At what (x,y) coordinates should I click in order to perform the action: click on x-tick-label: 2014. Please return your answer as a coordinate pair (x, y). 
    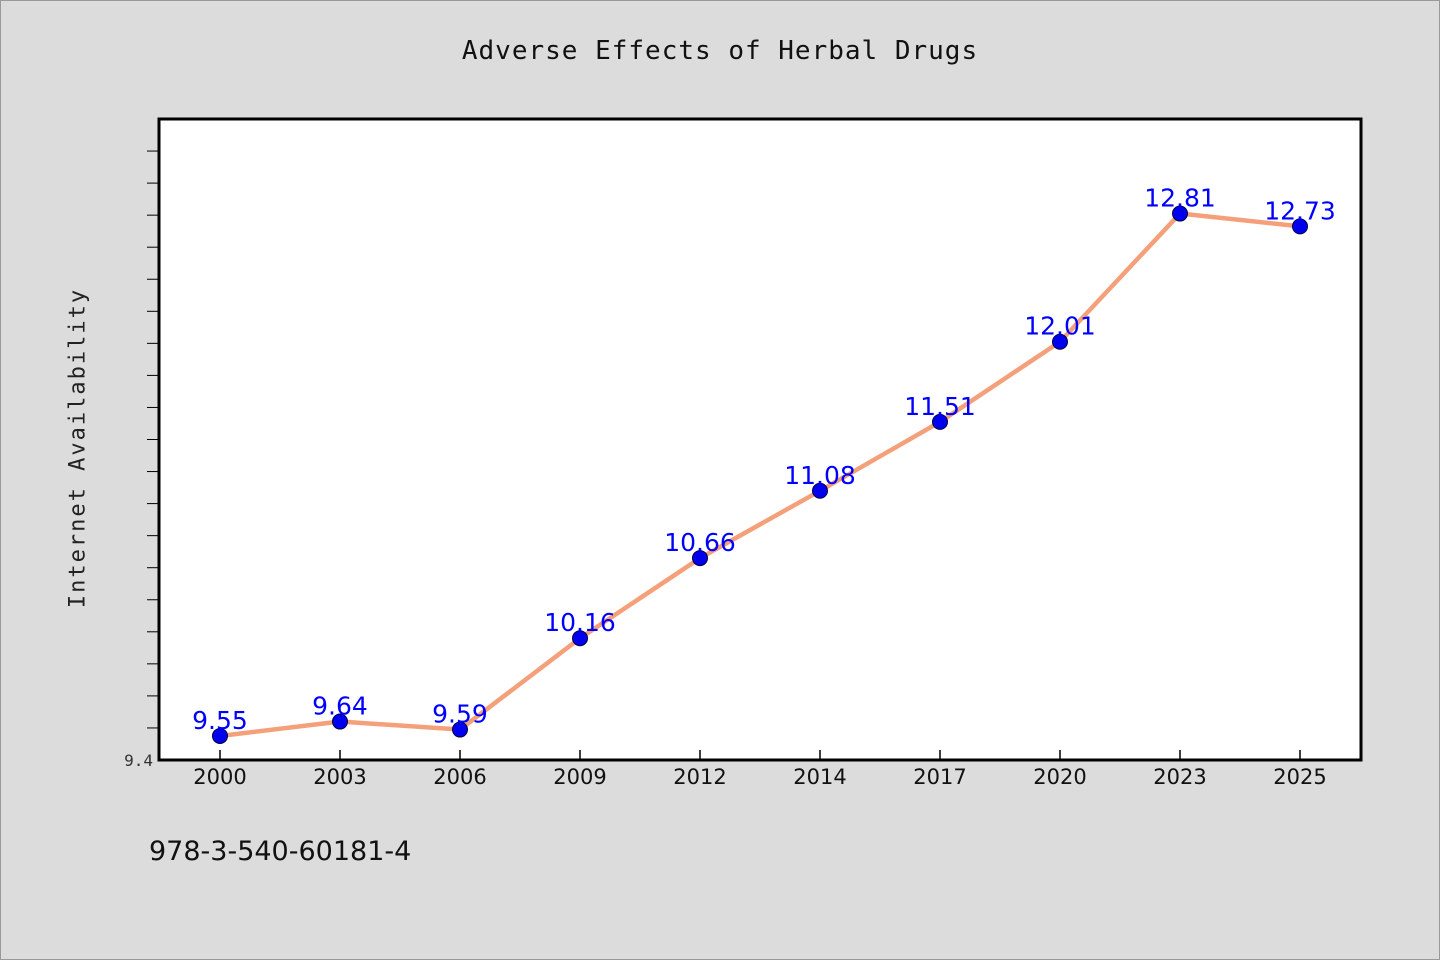
    Looking at the image, I should click on (819, 777).